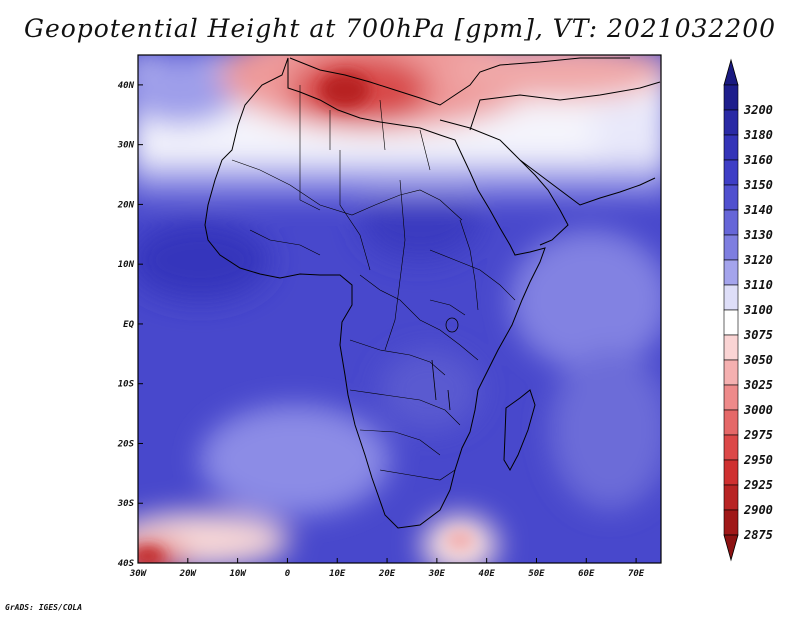  I want to click on colorbar-label: 3160, so click(758, 160).